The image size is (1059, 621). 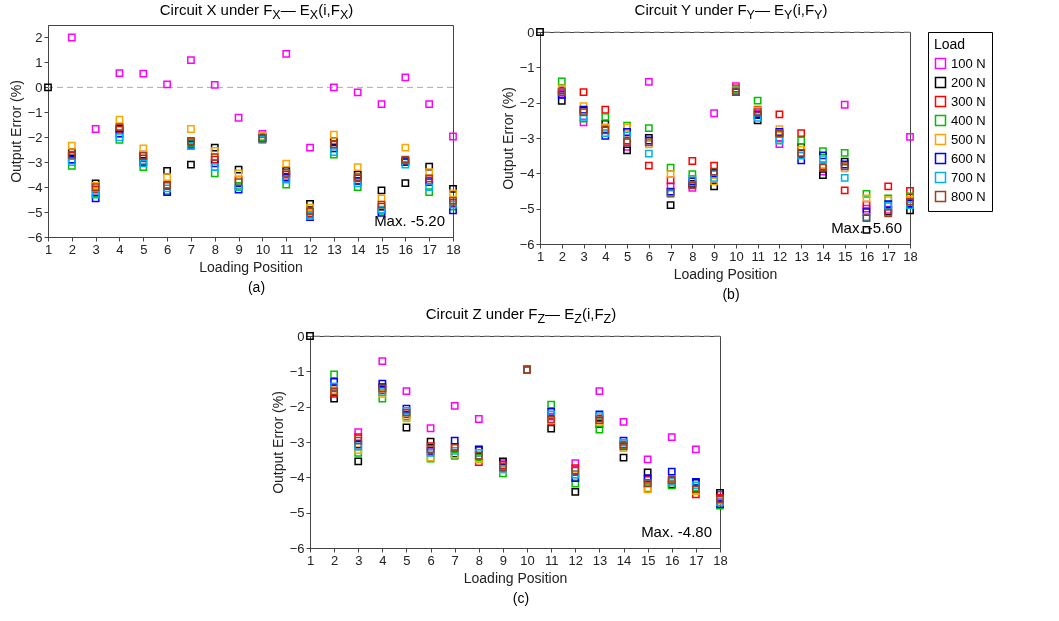 I want to click on text: (c), so click(x=521, y=599).